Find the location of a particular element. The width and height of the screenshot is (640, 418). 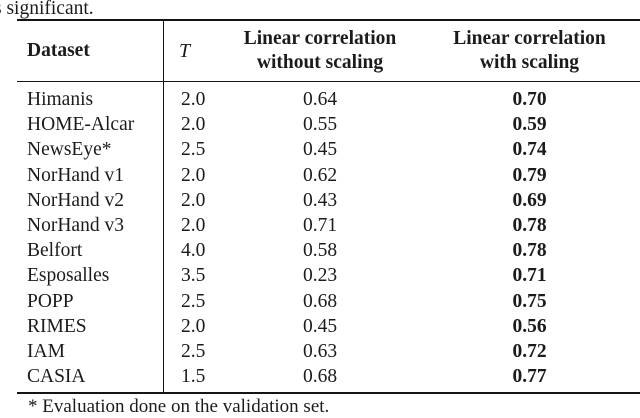

header-dataset: Dataset is located at coordinates (58, 50).